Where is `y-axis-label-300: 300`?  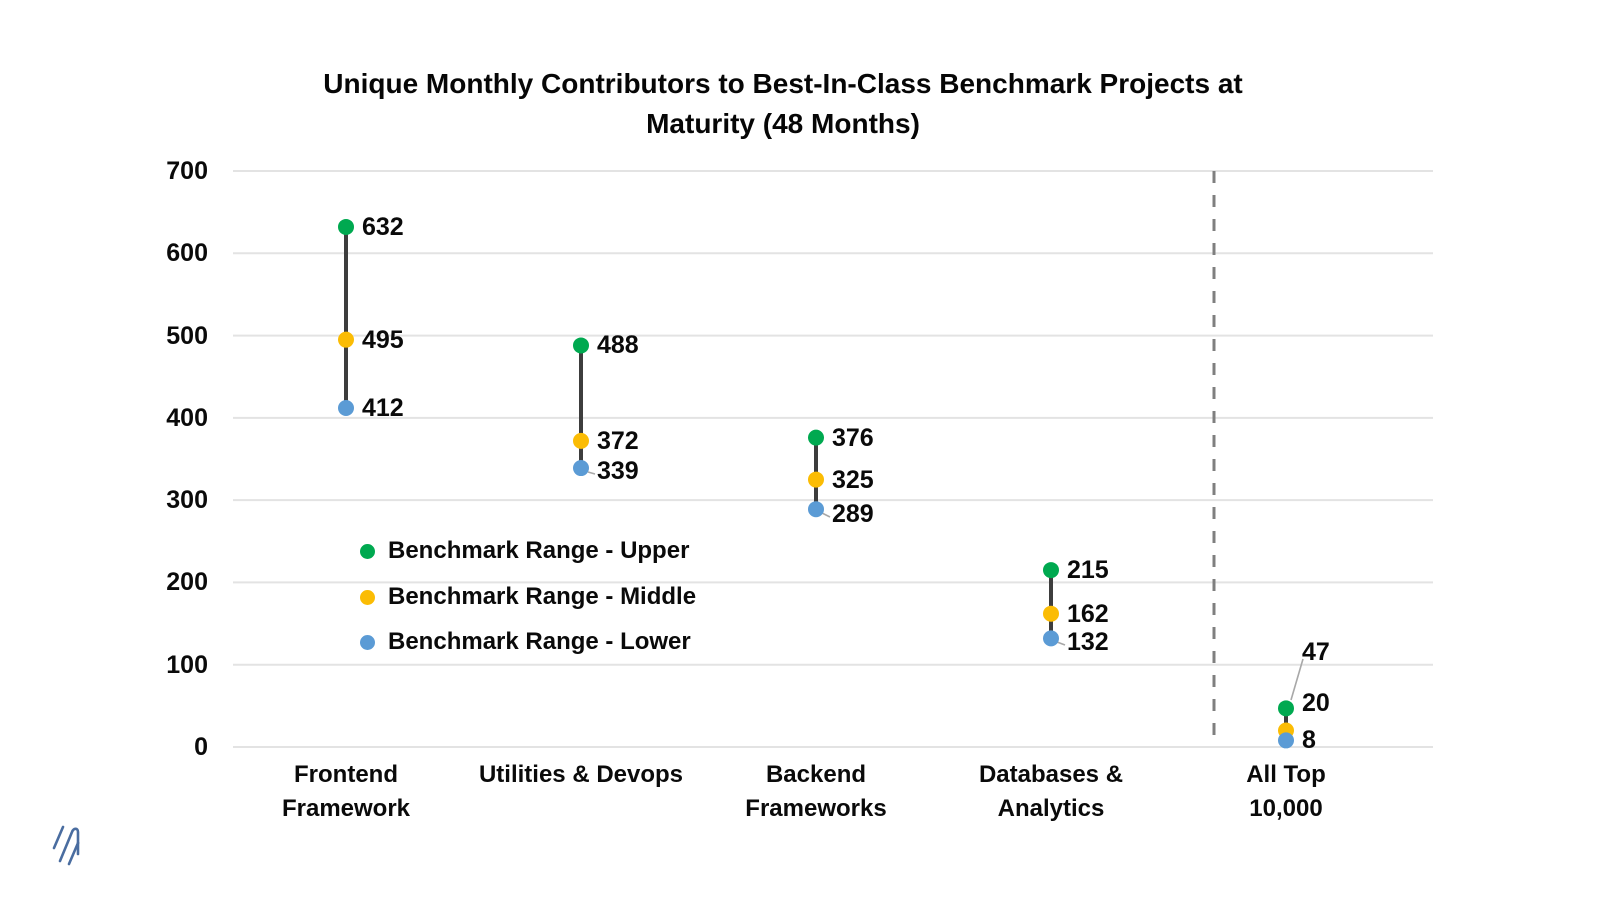 y-axis-label-300: 300 is located at coordinates (187, 500).